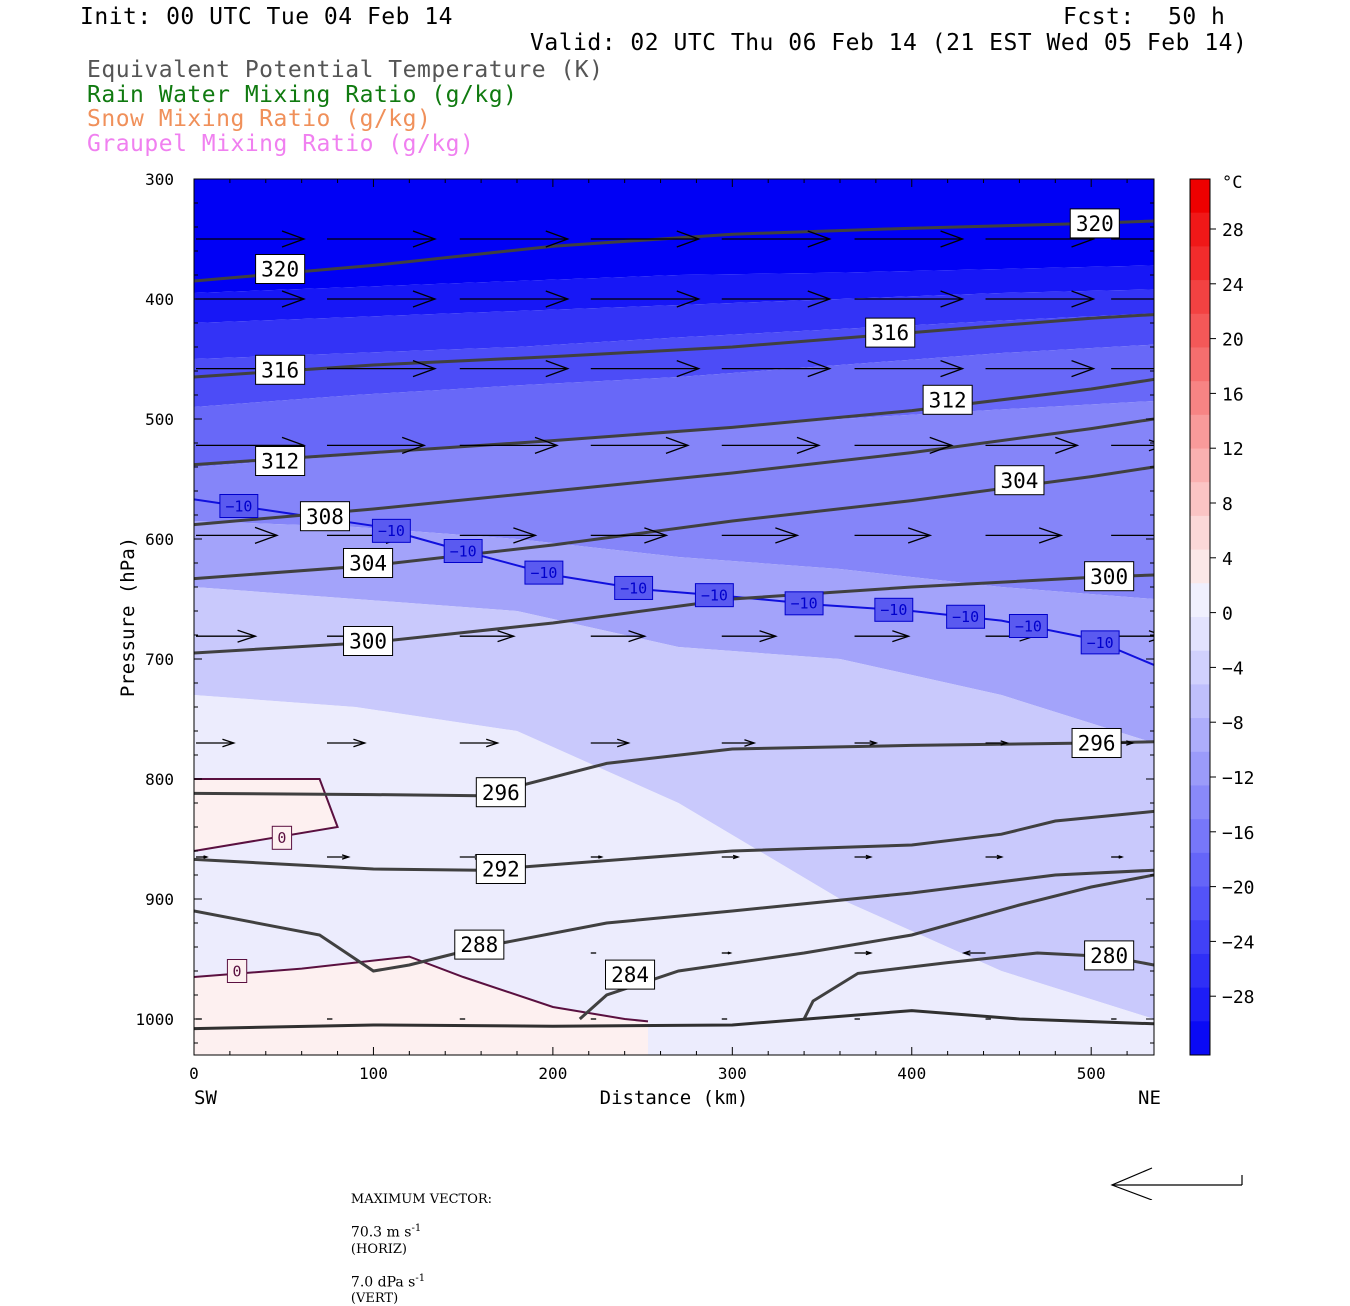 The width and height of the screenshot is (1350, 1306). What do you see at coordinates (128, 617) in the screenshot?
I see `y-axis-label: Pressure (hPa)` at bounding box center [128, 617].